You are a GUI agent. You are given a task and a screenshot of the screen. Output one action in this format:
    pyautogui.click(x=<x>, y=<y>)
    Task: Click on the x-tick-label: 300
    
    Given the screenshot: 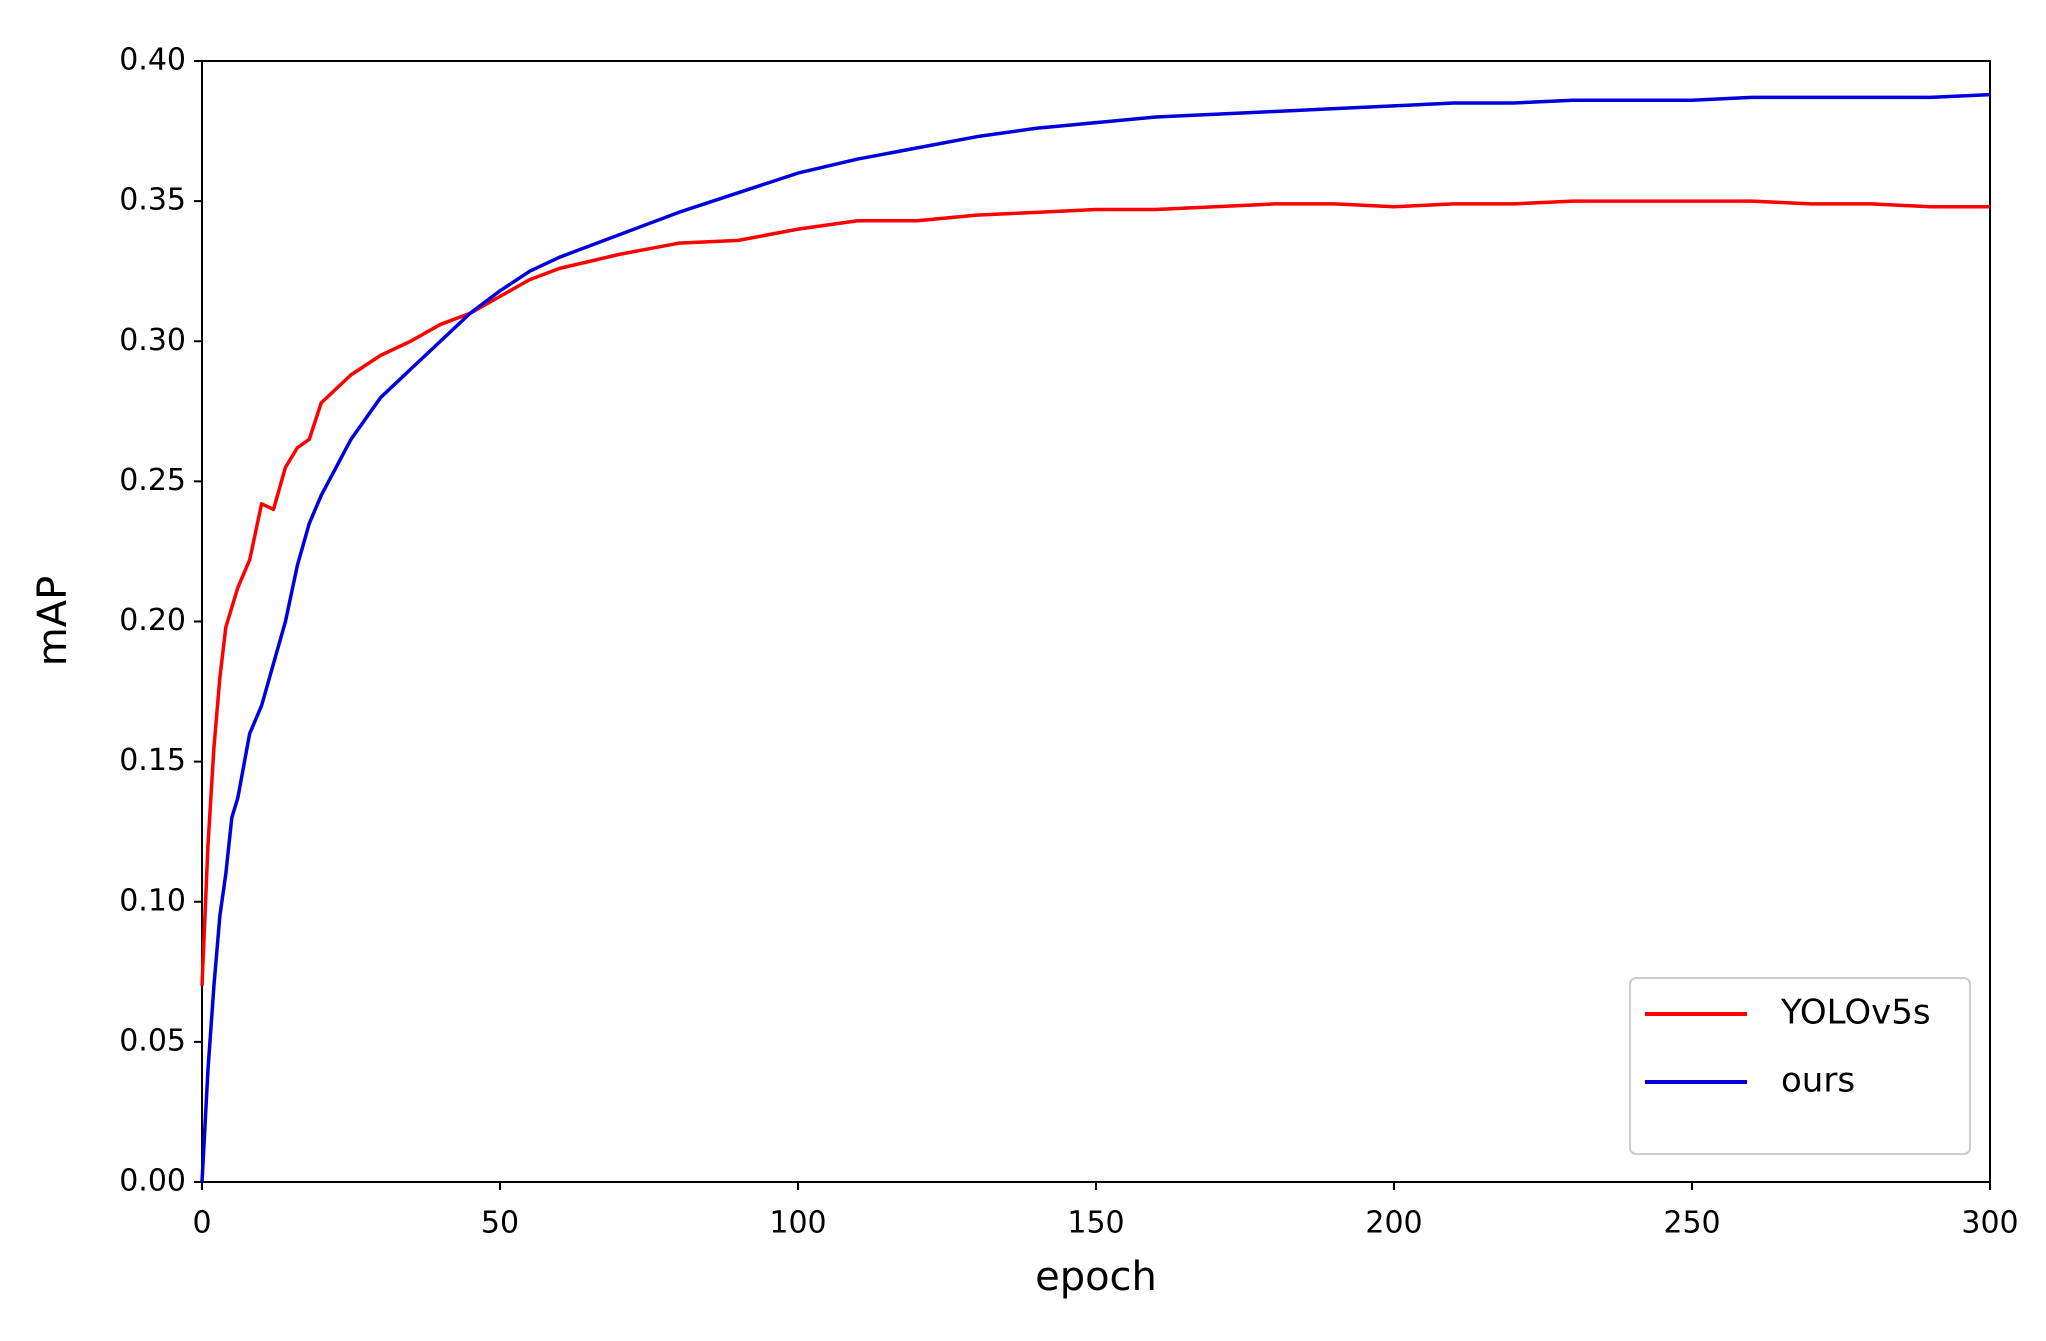 What is the action you would take?
    pyautogui.click(x=1989, y=1223)
    